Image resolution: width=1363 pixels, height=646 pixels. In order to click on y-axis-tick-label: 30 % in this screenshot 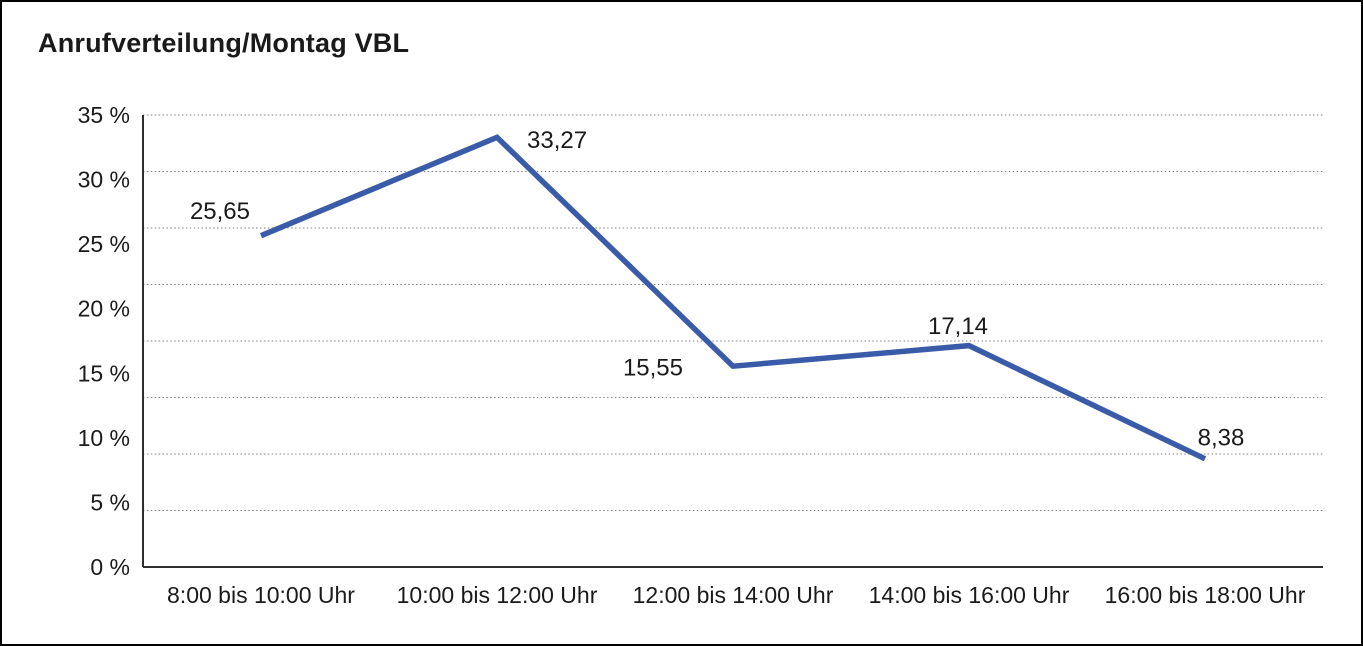, I will do `click(104, 180)`.